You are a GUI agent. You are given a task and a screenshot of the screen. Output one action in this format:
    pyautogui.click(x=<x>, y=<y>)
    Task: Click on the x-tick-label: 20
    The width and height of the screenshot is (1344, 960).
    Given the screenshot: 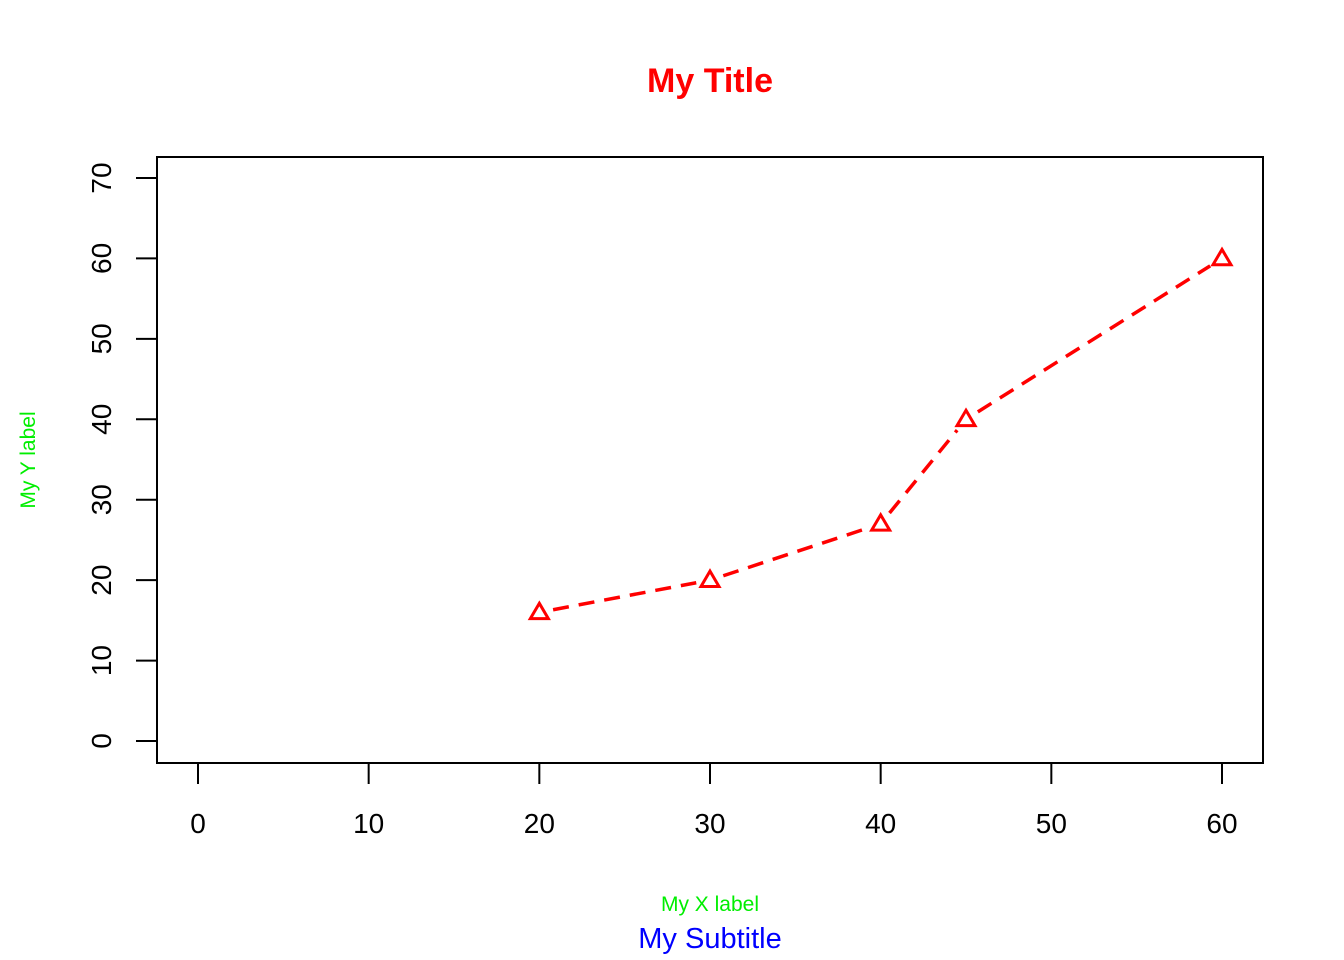 What is the action you would take?
    pyautogui.click(x=539, y=823)
    